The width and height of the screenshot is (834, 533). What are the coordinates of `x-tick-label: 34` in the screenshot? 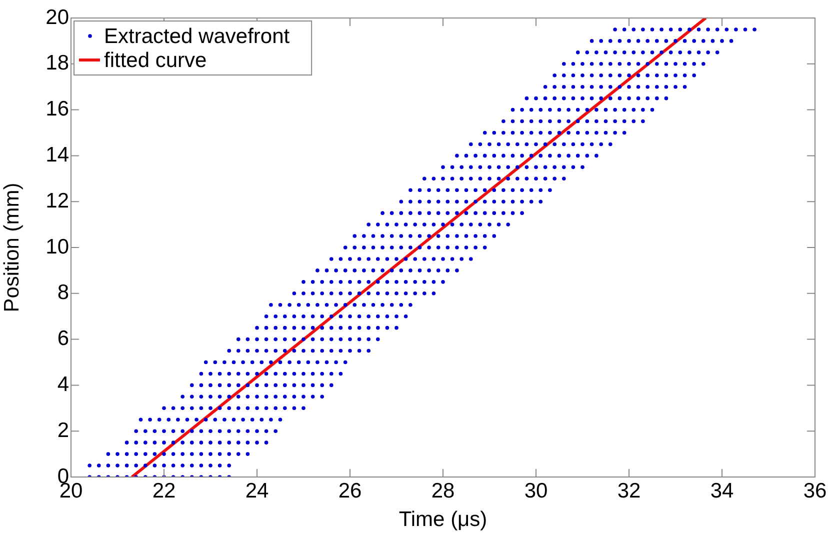 It's located at (722, 490).